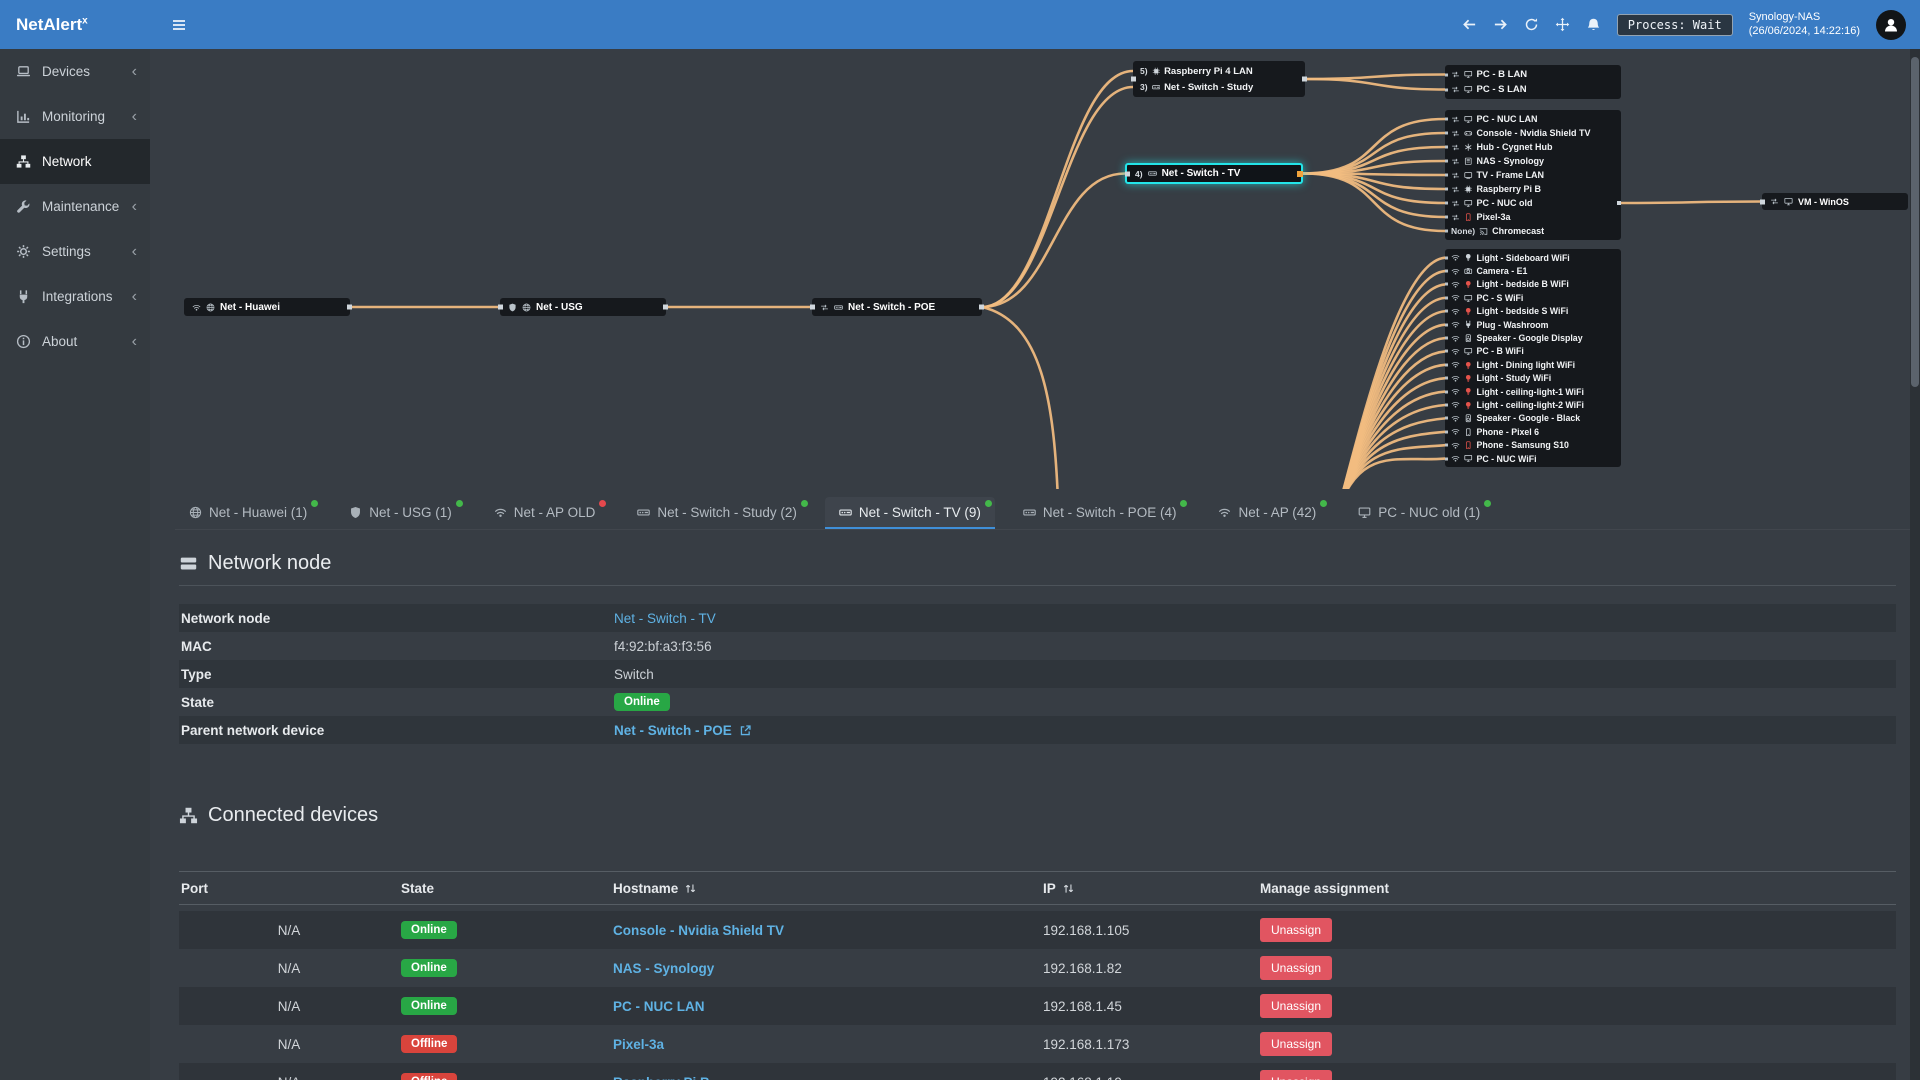  I want to click on scrollbar-thumb, so click(1915, 222).